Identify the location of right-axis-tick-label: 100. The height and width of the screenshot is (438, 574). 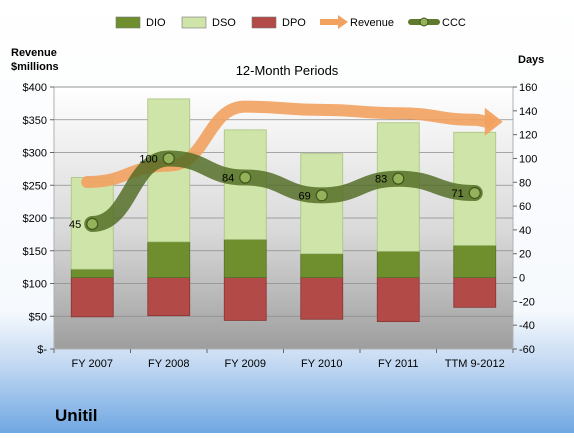
(528, 159).